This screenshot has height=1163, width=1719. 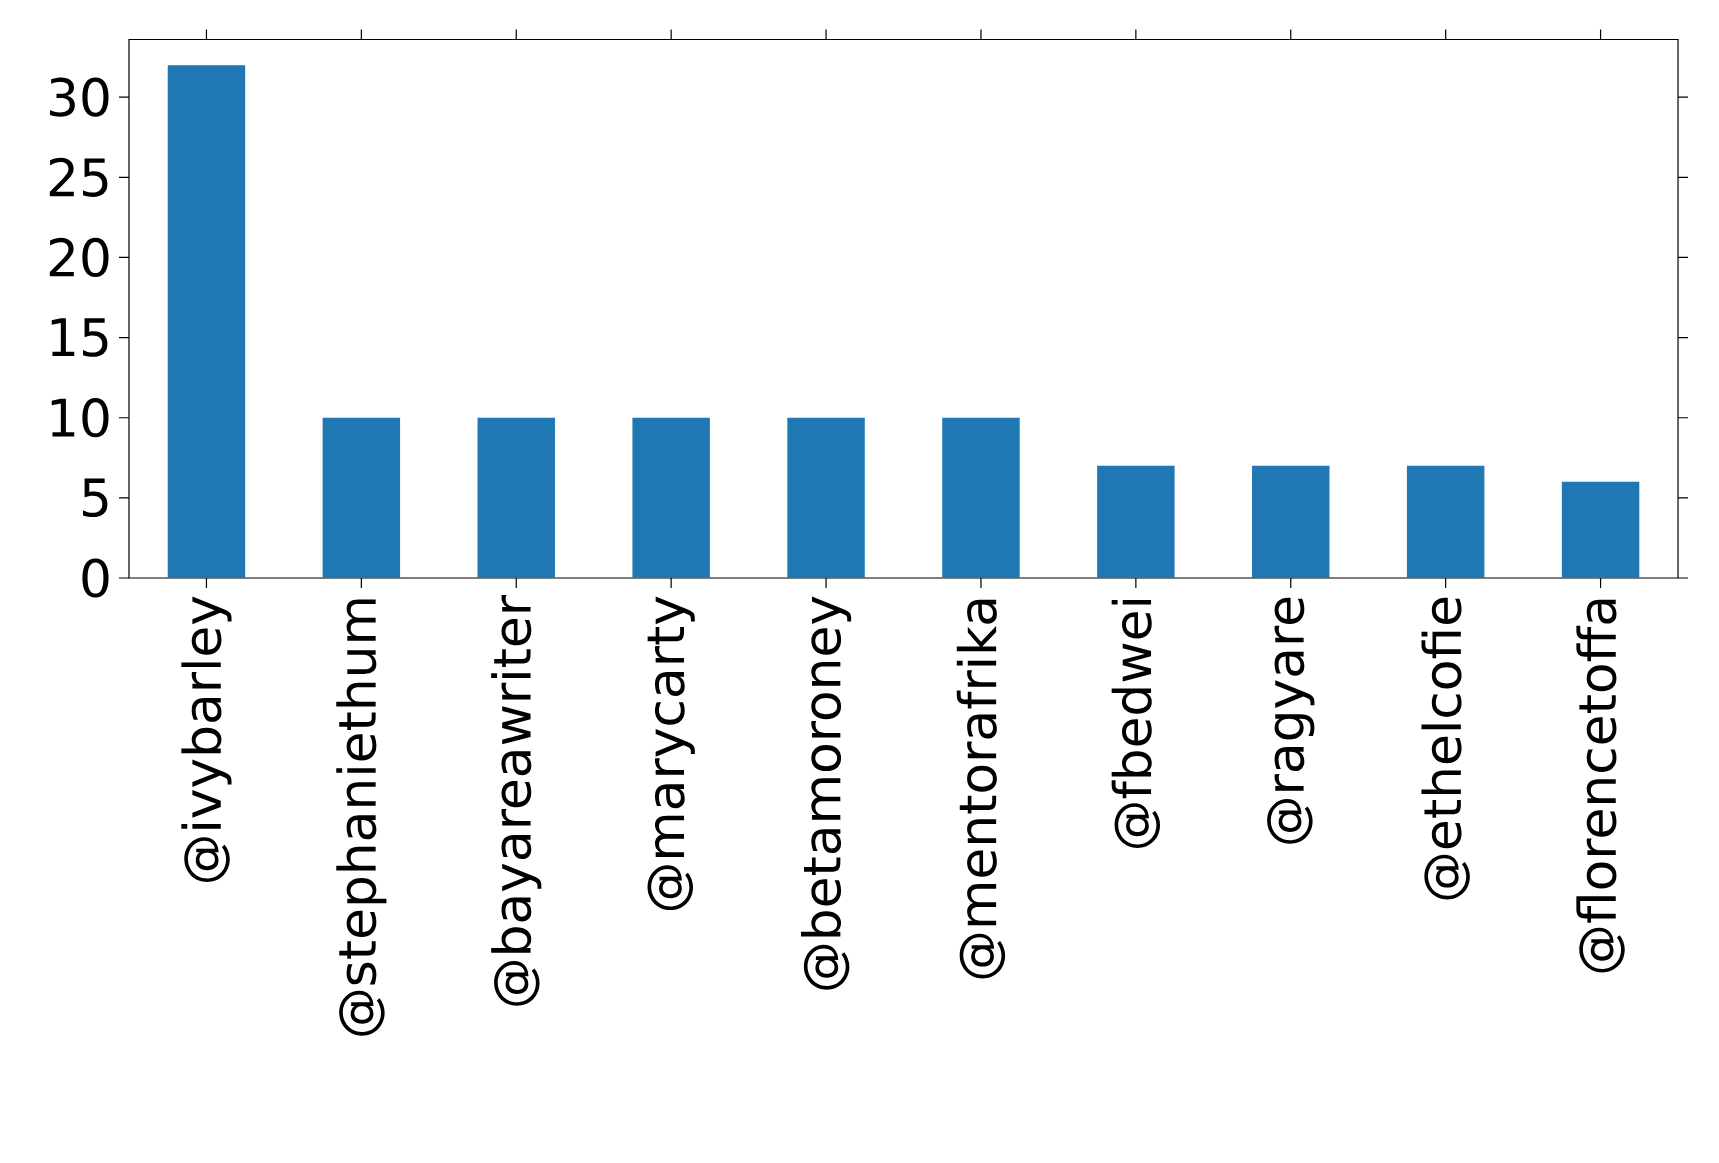 I want to click on x-tick-label: @marycarty, so click(x=671, y=753).